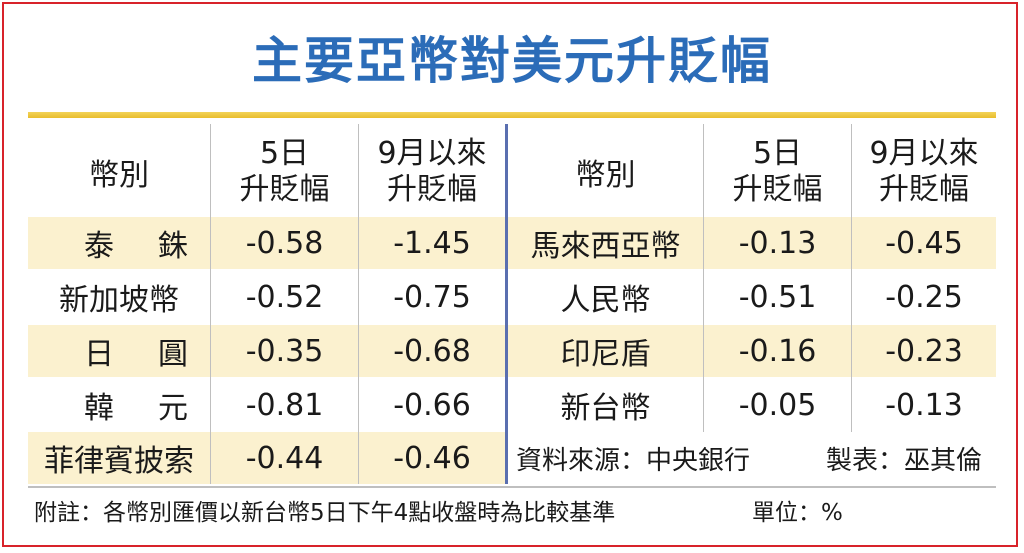 This screenshot has height=553, width=1024. Describe the element at coordinates (924, 243) in the screenshot. I see `since-sep-value: -0.45` at that location.